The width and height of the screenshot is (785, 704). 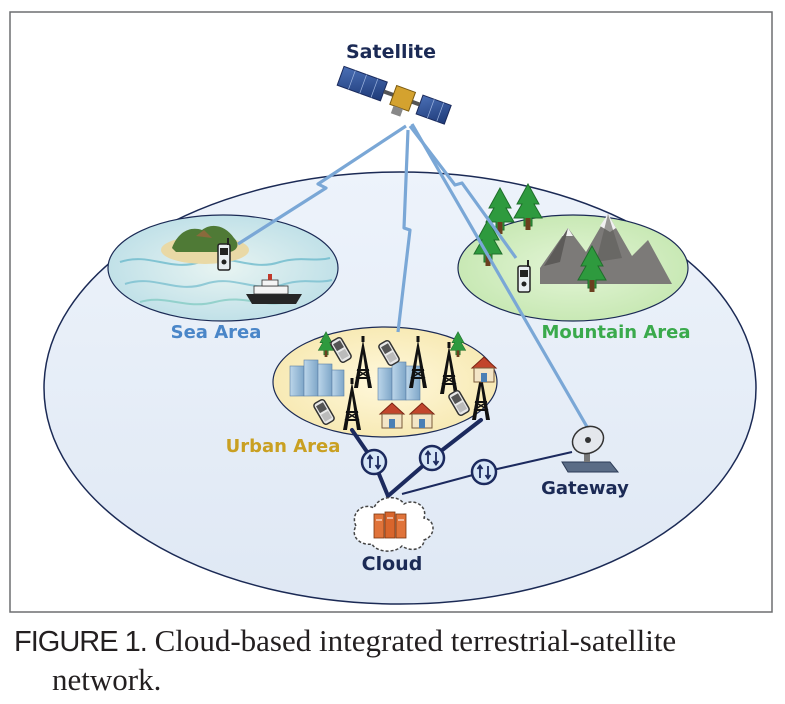 I want to click on gateway-label: Gateway, so click(x=585, y=488).